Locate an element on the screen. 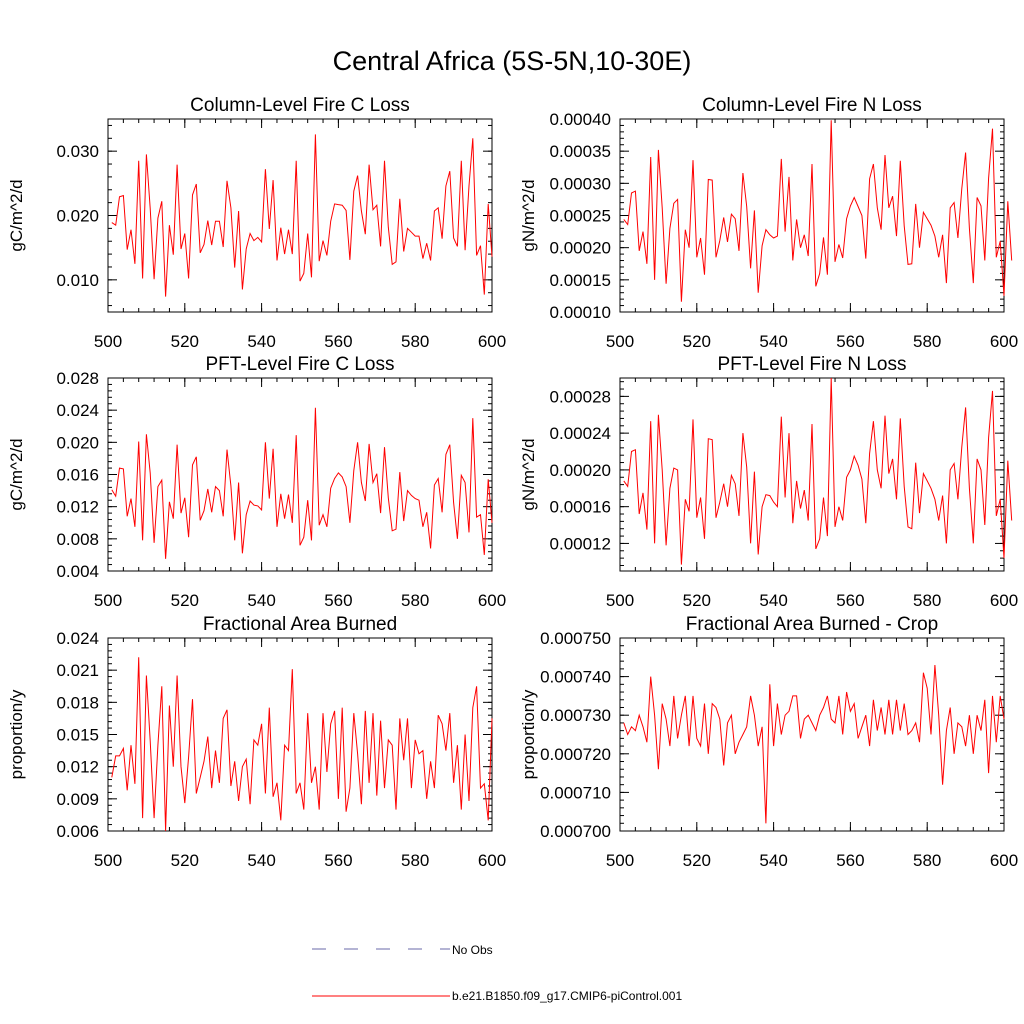 The image size is (1024, 1024). y-tick-label: 0.016 is located at coordinates (77, 475).